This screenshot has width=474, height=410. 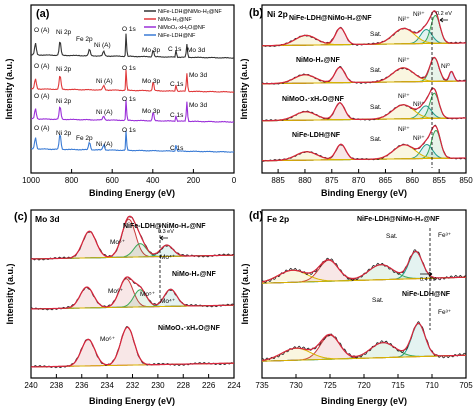 What do you see at coordinates (113, 180) in the screenshot?
I see `x-tick-label: 600` at bounding box center [113, 180].